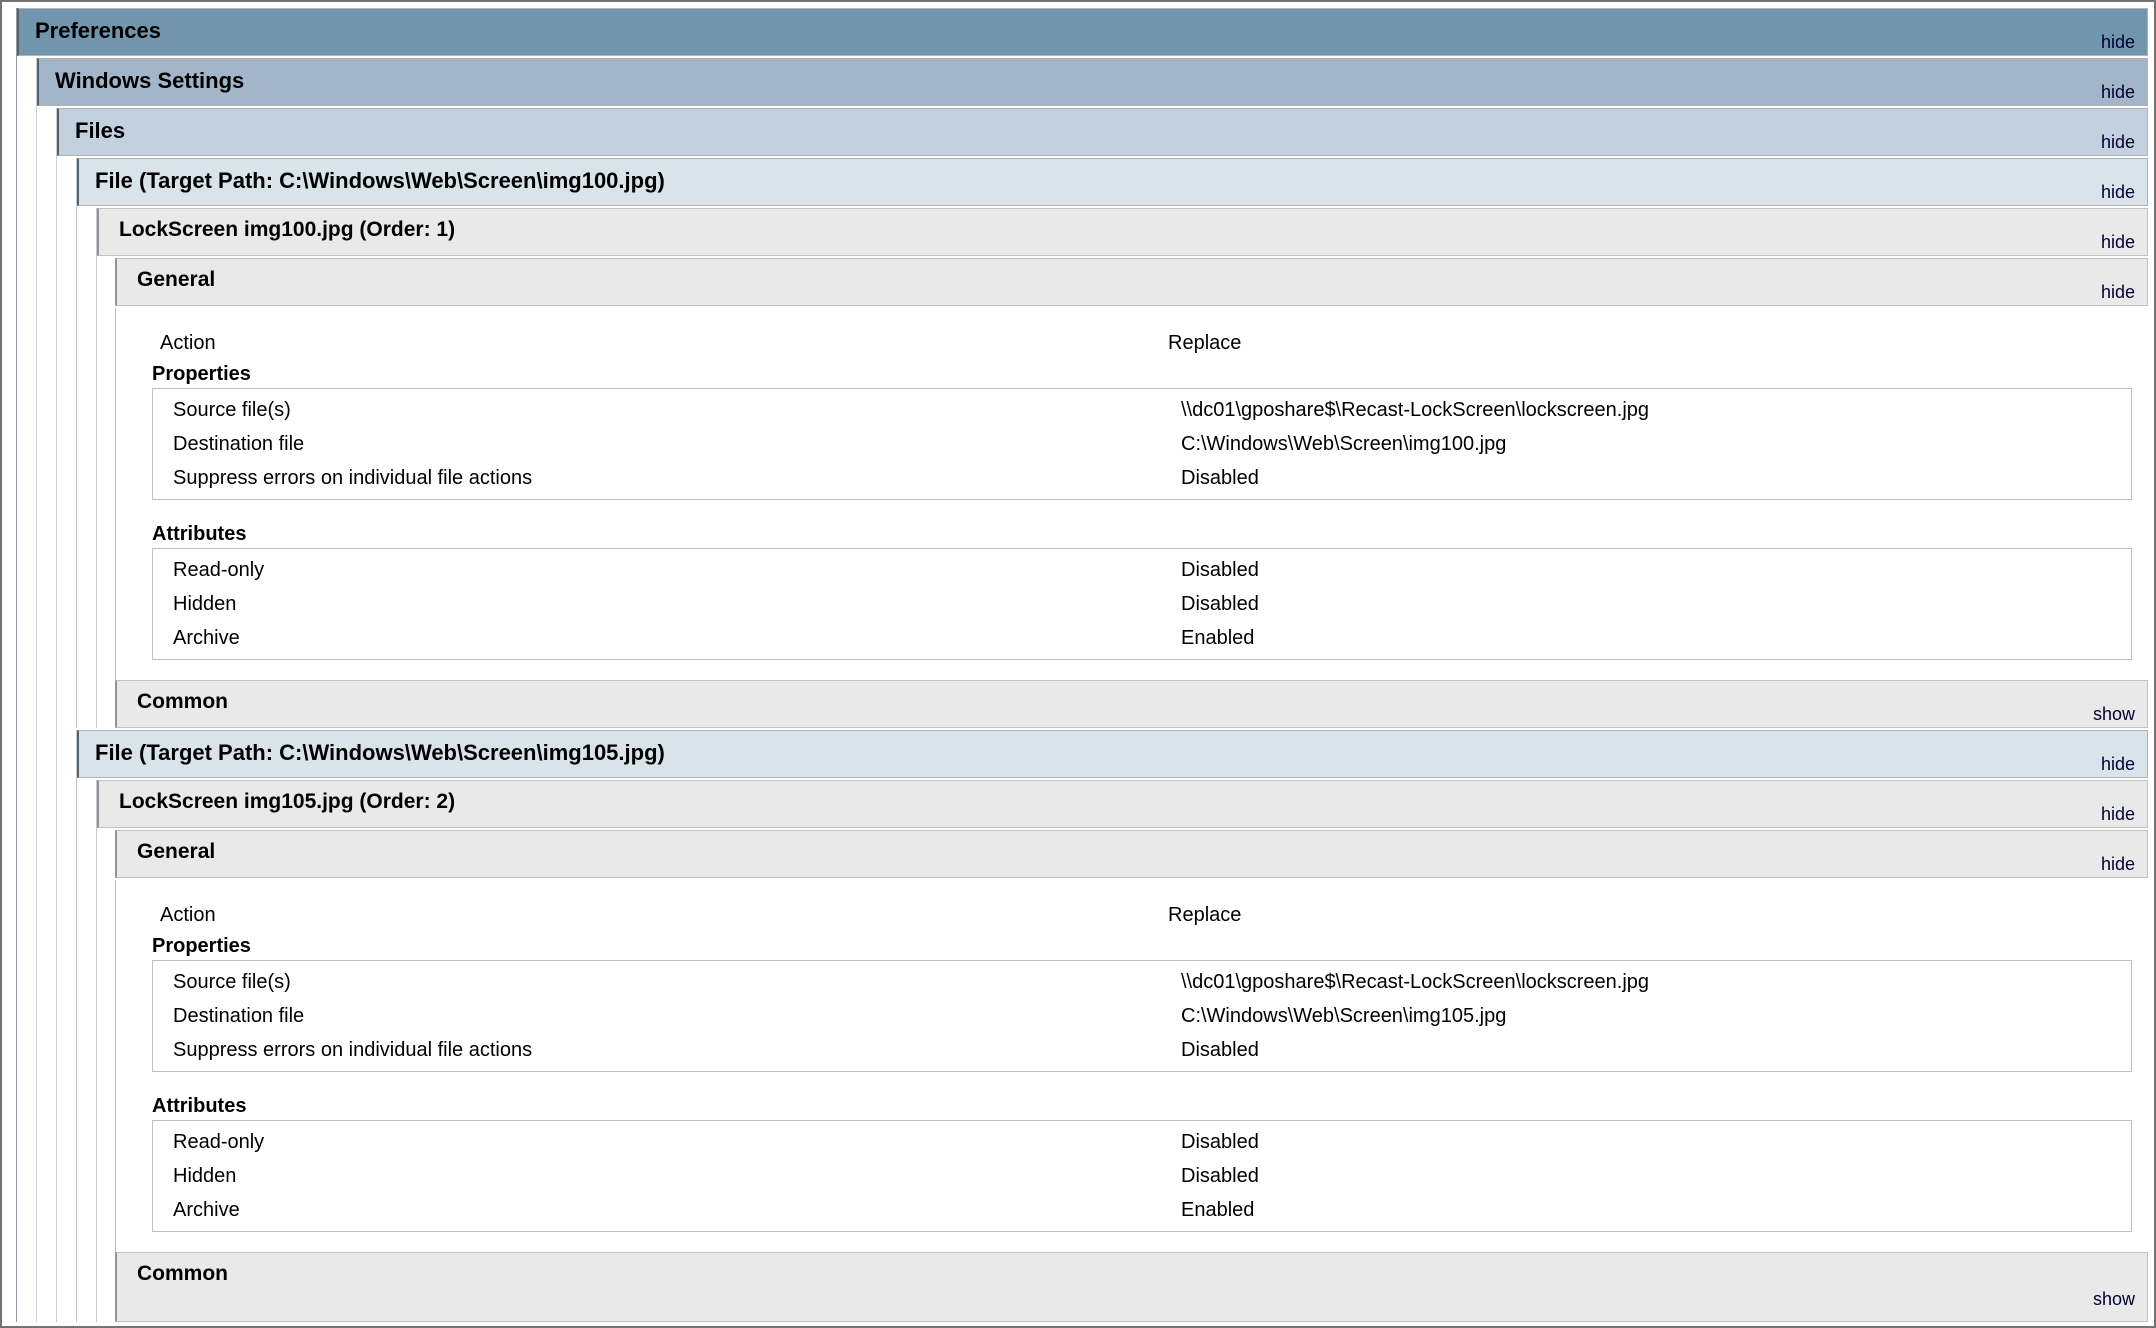  Describe the element at coordinates (1131, 282) in the screenshot. I see `general-img100-header-band: General hide` at that location.